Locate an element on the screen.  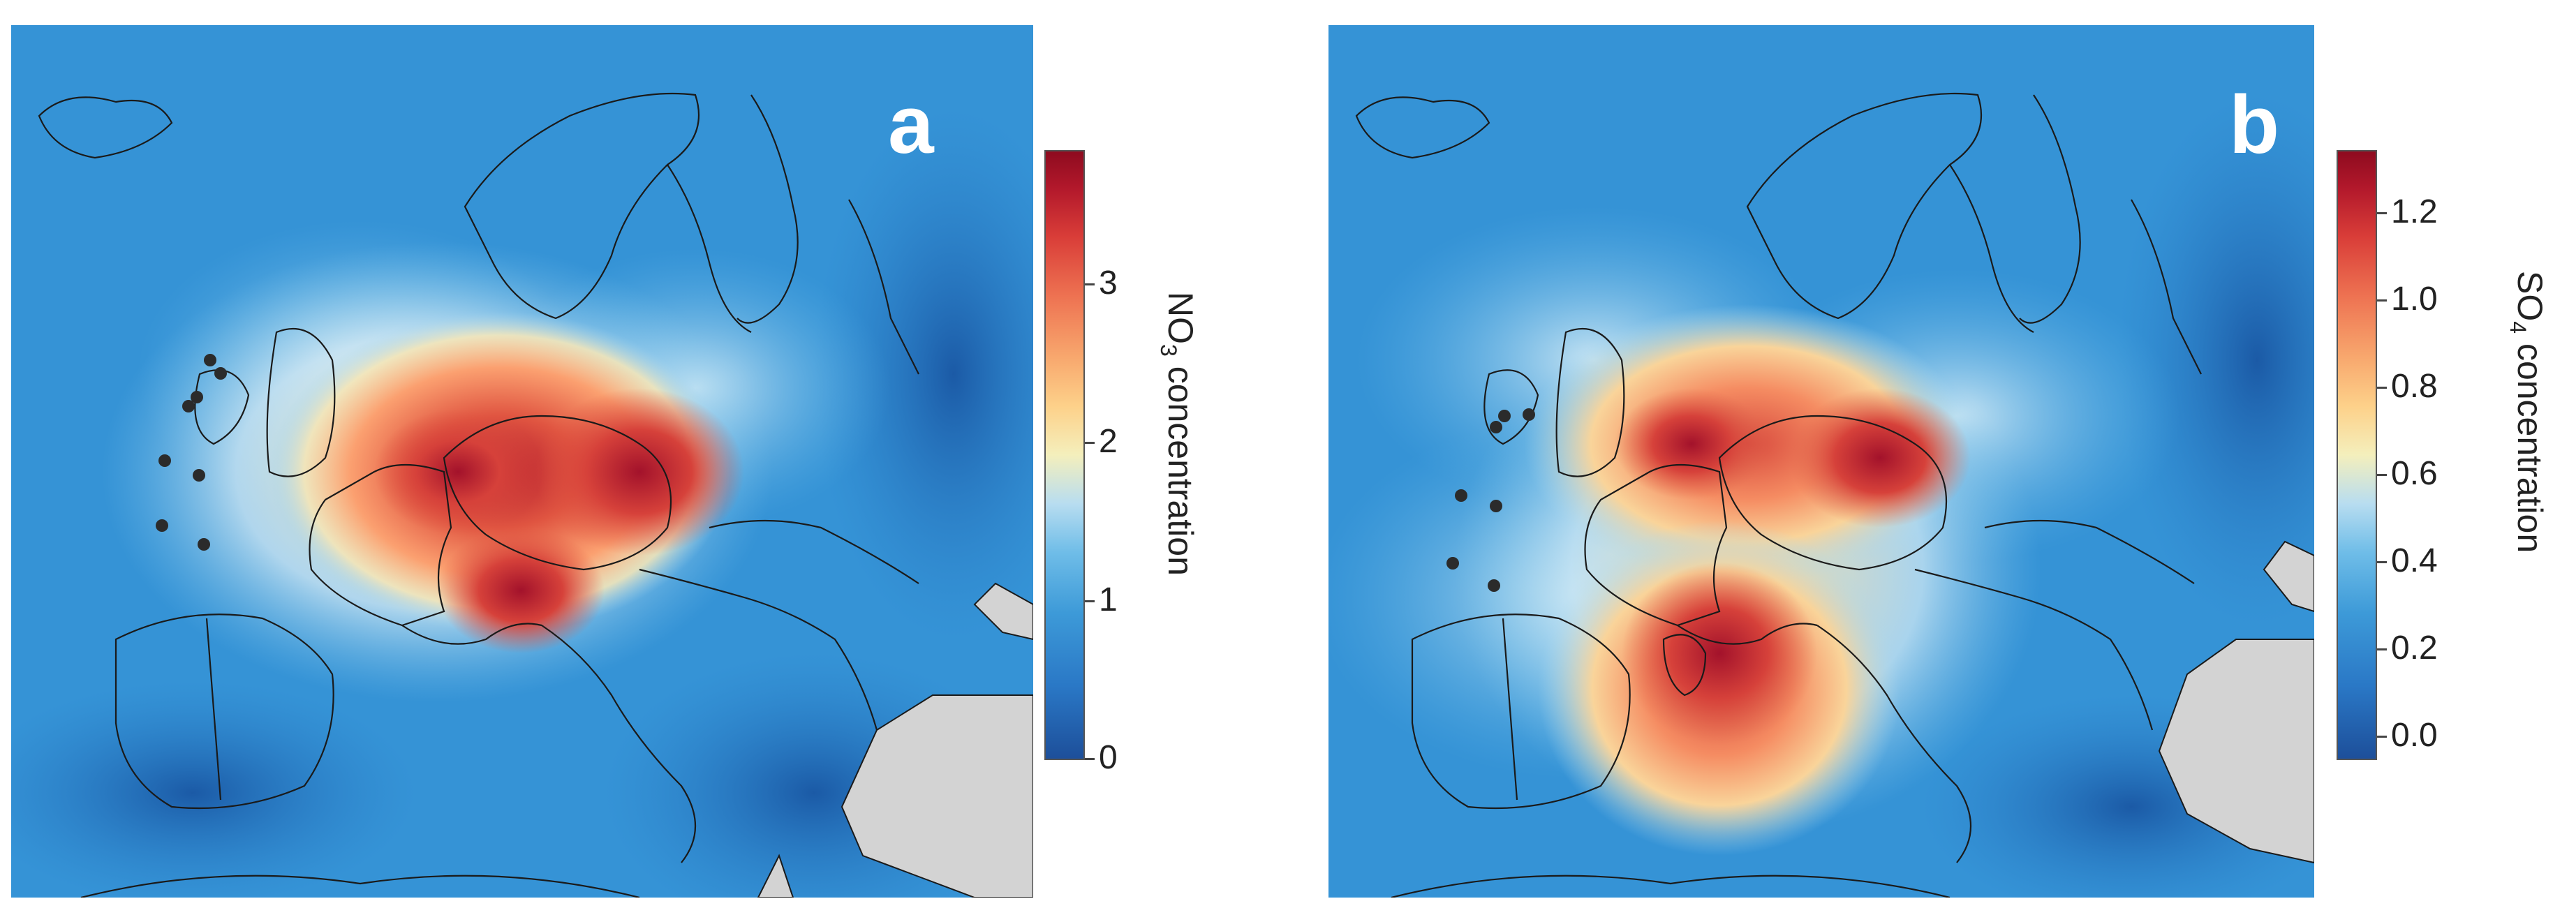
sample-sites-a is located at coordinates (191, 452).